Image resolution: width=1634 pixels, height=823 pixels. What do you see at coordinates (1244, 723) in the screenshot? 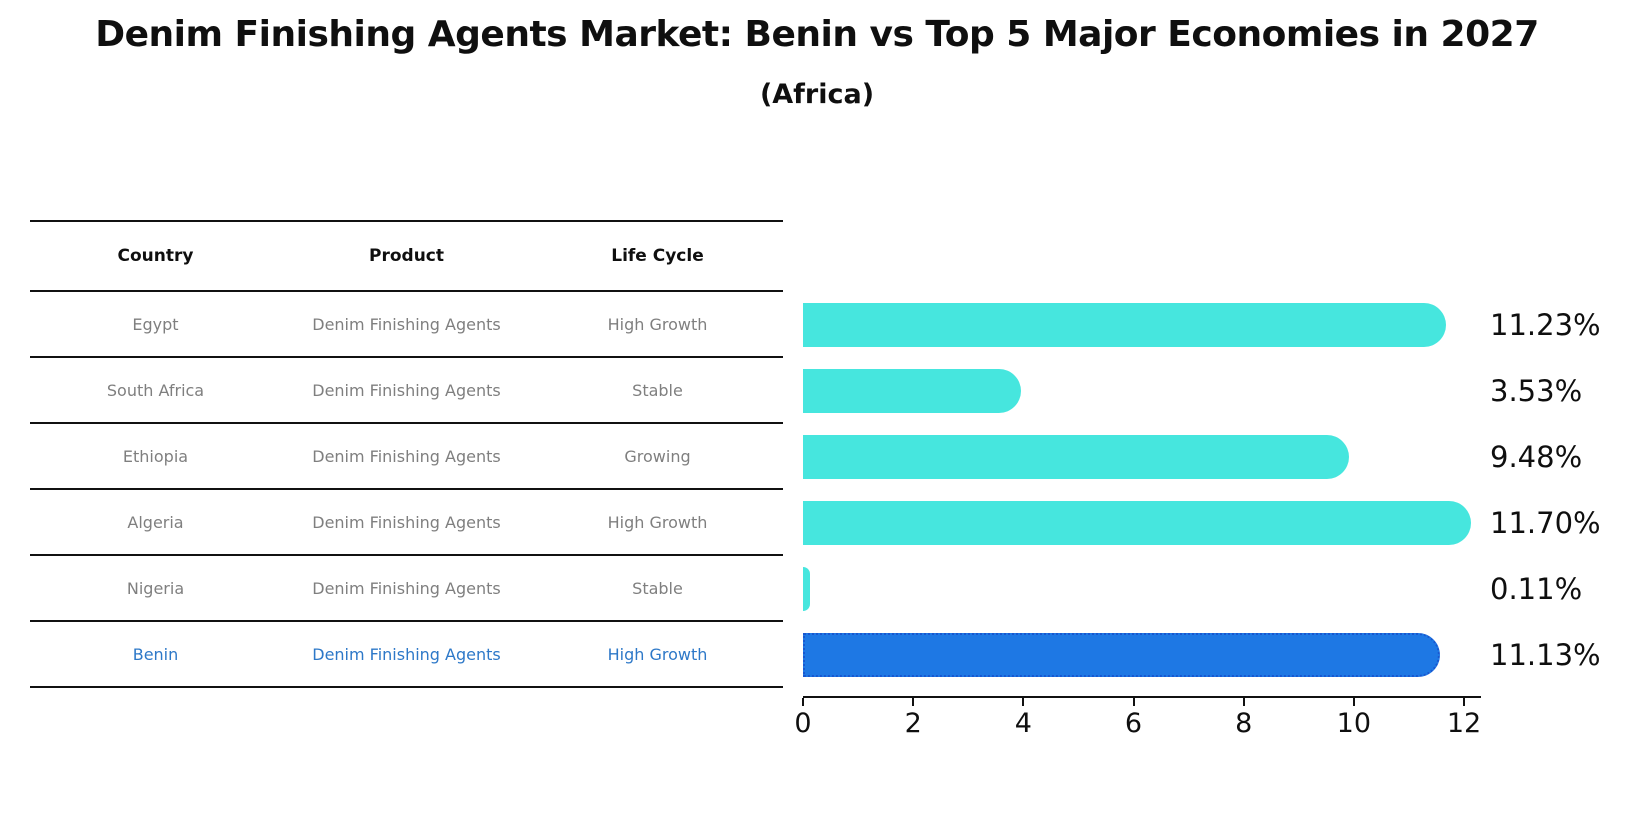
I see `tick-label: 8` at bounding box center [1244, 723].